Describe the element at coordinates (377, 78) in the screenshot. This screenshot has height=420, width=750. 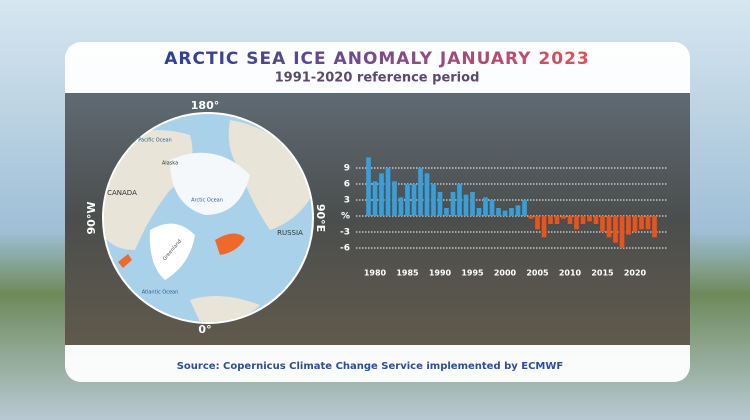
I see `subtitle: 1991-2020 reference period` at that location.